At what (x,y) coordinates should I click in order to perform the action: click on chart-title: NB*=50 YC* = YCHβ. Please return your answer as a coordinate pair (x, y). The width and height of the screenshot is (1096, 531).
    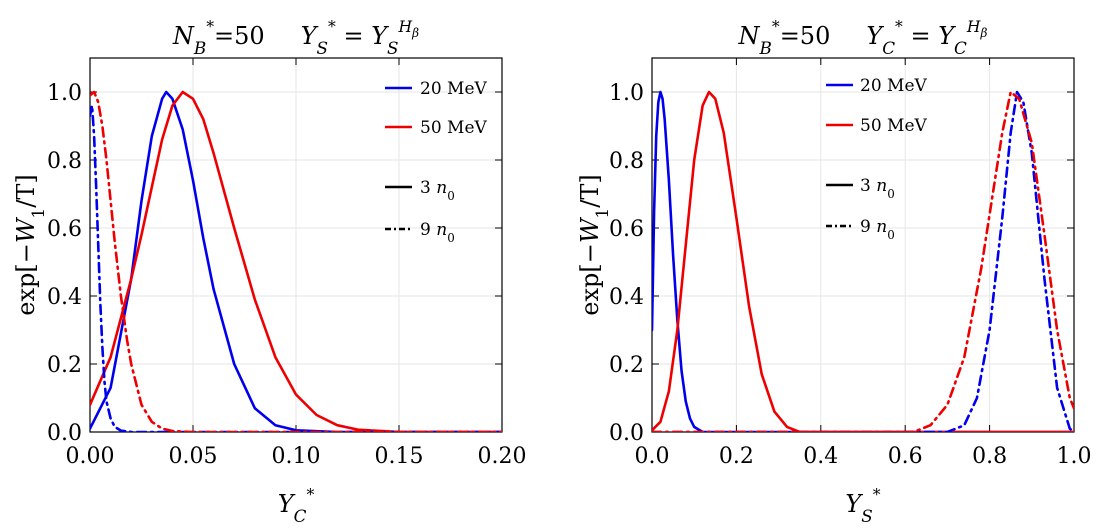
    Looking at the image, I should click on (863, 38).